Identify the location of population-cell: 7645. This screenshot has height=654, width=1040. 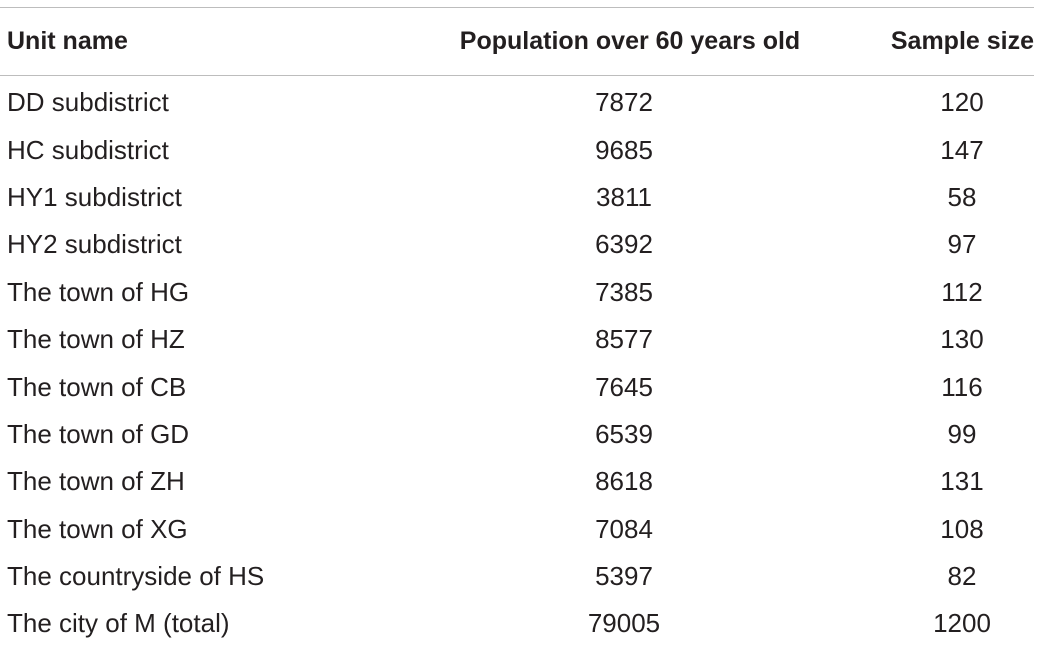
(624, 386).